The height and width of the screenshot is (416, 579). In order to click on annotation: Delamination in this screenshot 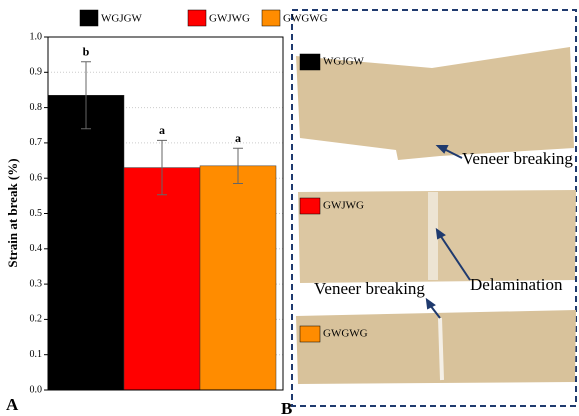, I will do `click(516, 284)`.